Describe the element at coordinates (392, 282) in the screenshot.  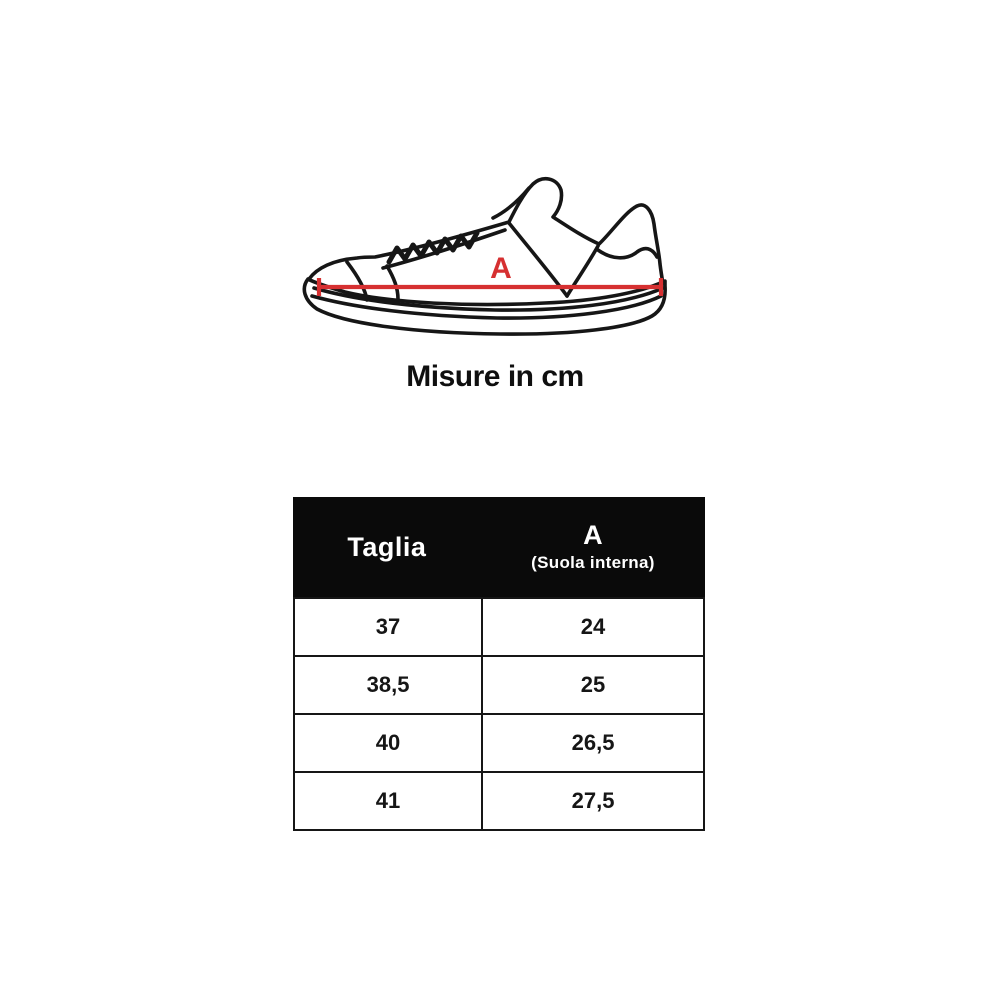
I see `eyestay-front-seam` at that location.